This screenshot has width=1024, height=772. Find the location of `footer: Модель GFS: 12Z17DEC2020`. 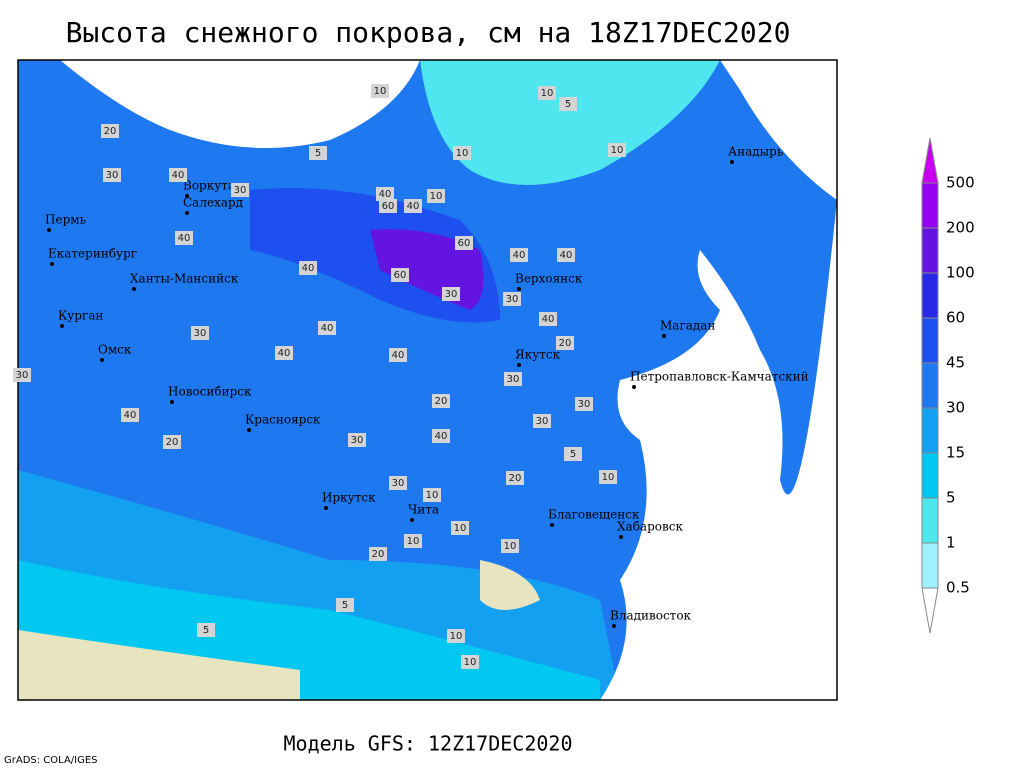

footer: Модель GFS: 12Z17DEC2020 is located at coordinates (428, 744).